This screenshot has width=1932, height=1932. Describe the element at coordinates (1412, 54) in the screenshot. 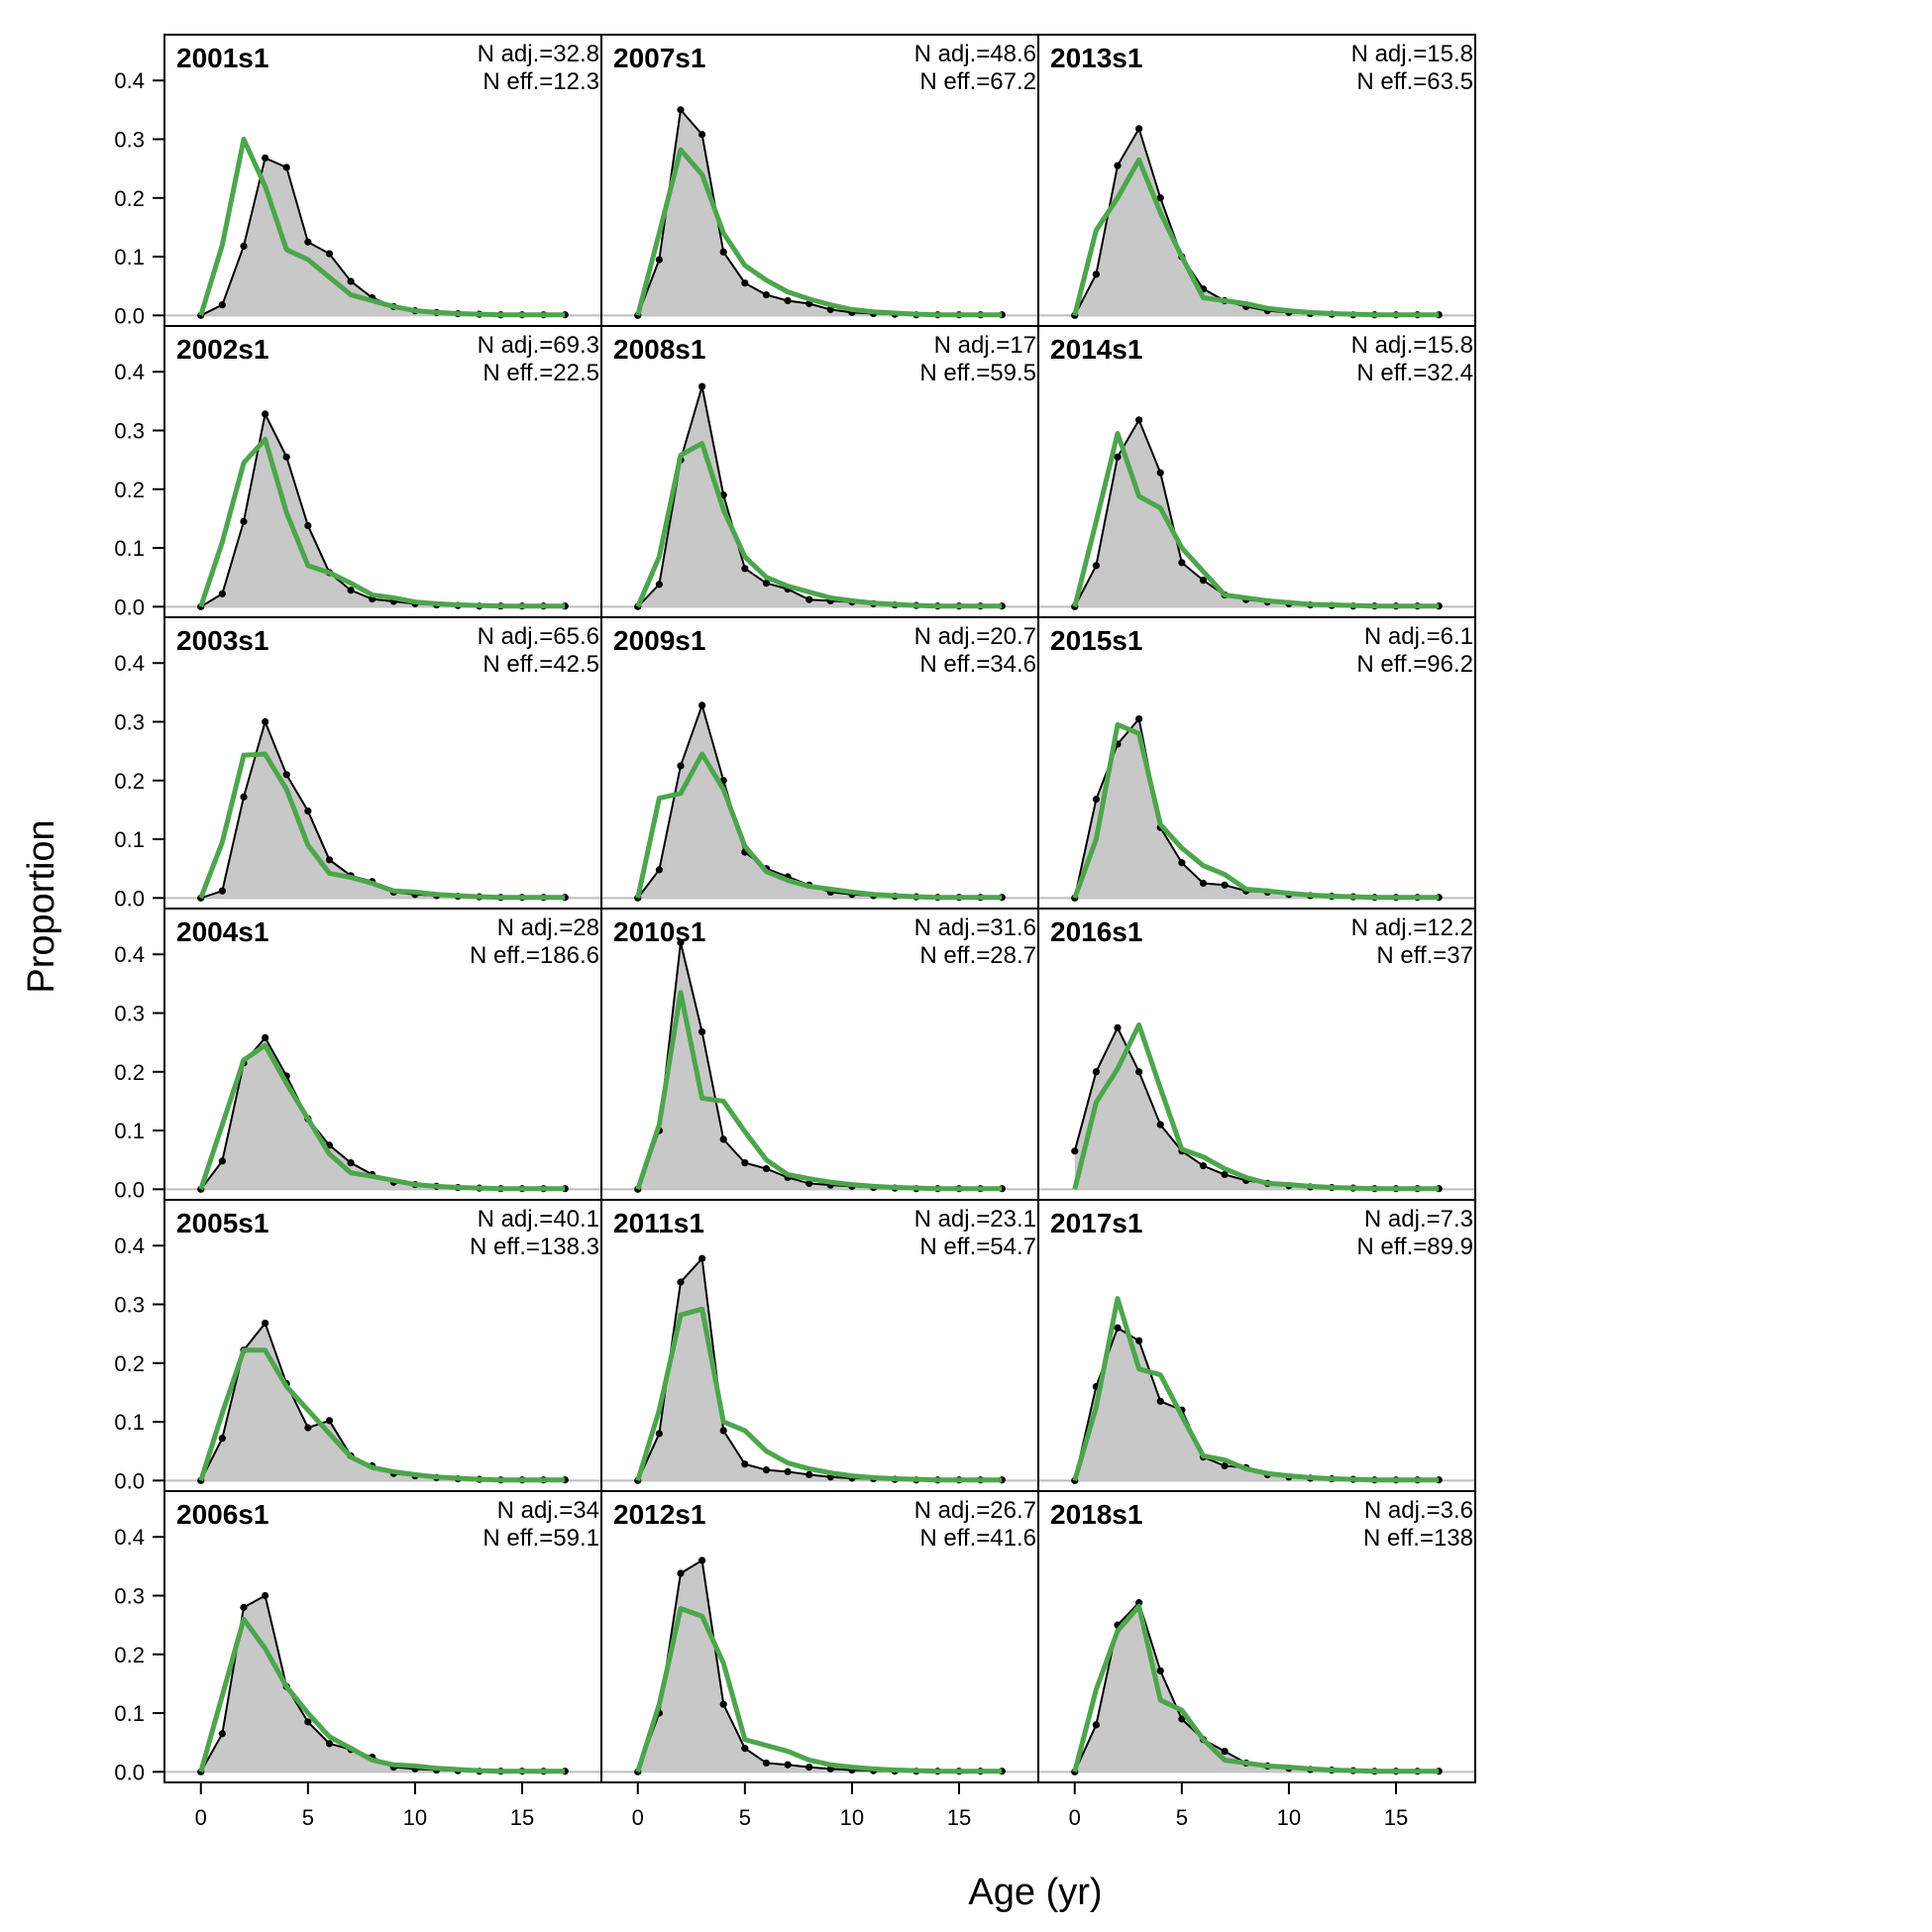

I see `n-adj-label: N adj.=15.8` at that location.